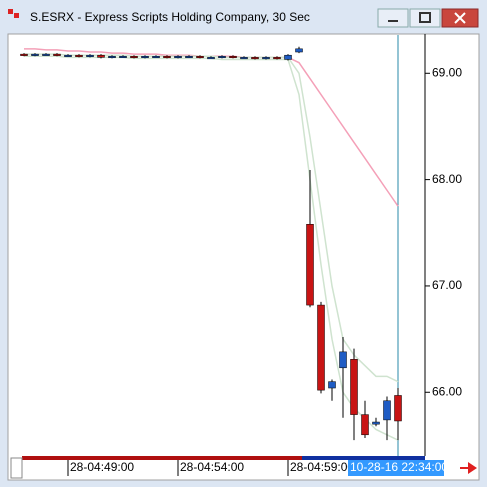 The image size is (487, 487). What do you see at coordinates (447, 179) in the screenshot?
I see `y-tick-label: 68.00` at bounding box center [447, 179].